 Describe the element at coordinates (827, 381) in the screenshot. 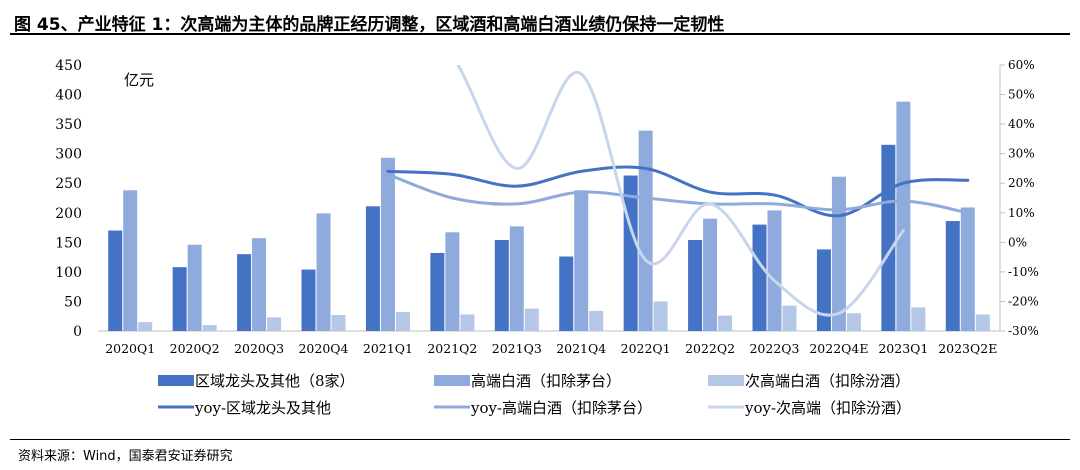

I see `legend-label: 次高端白酒（扣除汾酒）` at that location.